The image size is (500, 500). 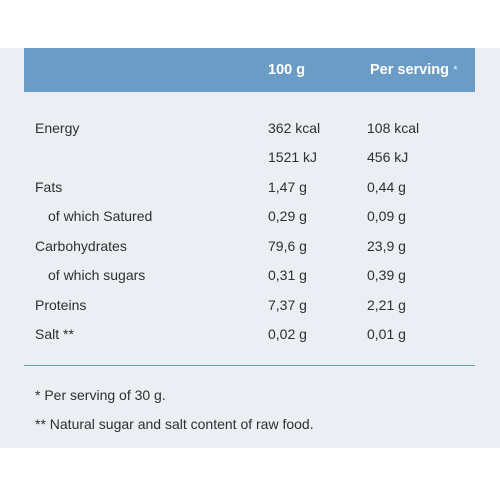 What do you see at coordinates (455, 70) in the screenshot?
I see `header-asterisk: *` at bounding box center [455, 70].